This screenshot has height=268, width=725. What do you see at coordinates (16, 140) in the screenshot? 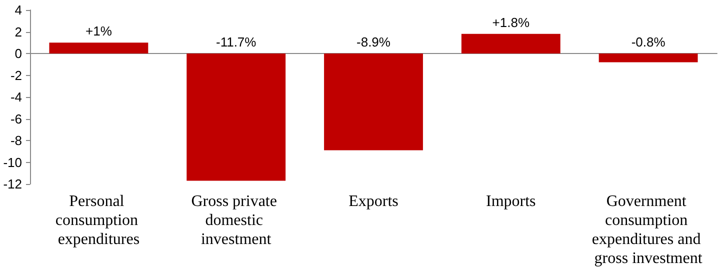
I see `y-tick-label: -8` at bounding box center [16, 140].